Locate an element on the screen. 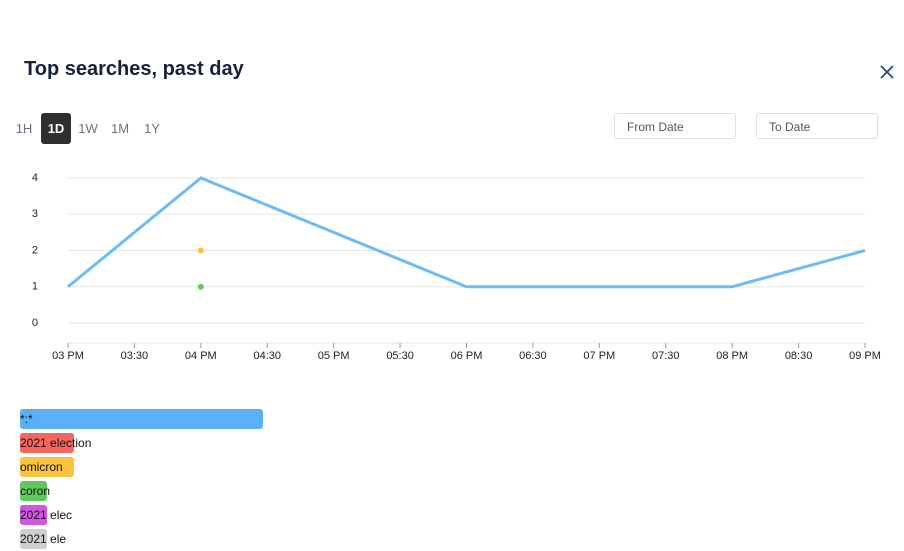 The image size is (904, 551). x-tick-label: 08 PM is located at coordinates (732, 356).